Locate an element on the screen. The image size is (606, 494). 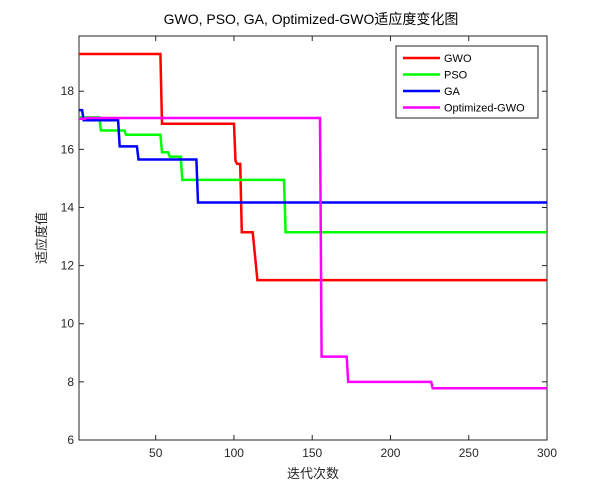
y-tick-label-6: 18 is located at coordinates (68, 91).